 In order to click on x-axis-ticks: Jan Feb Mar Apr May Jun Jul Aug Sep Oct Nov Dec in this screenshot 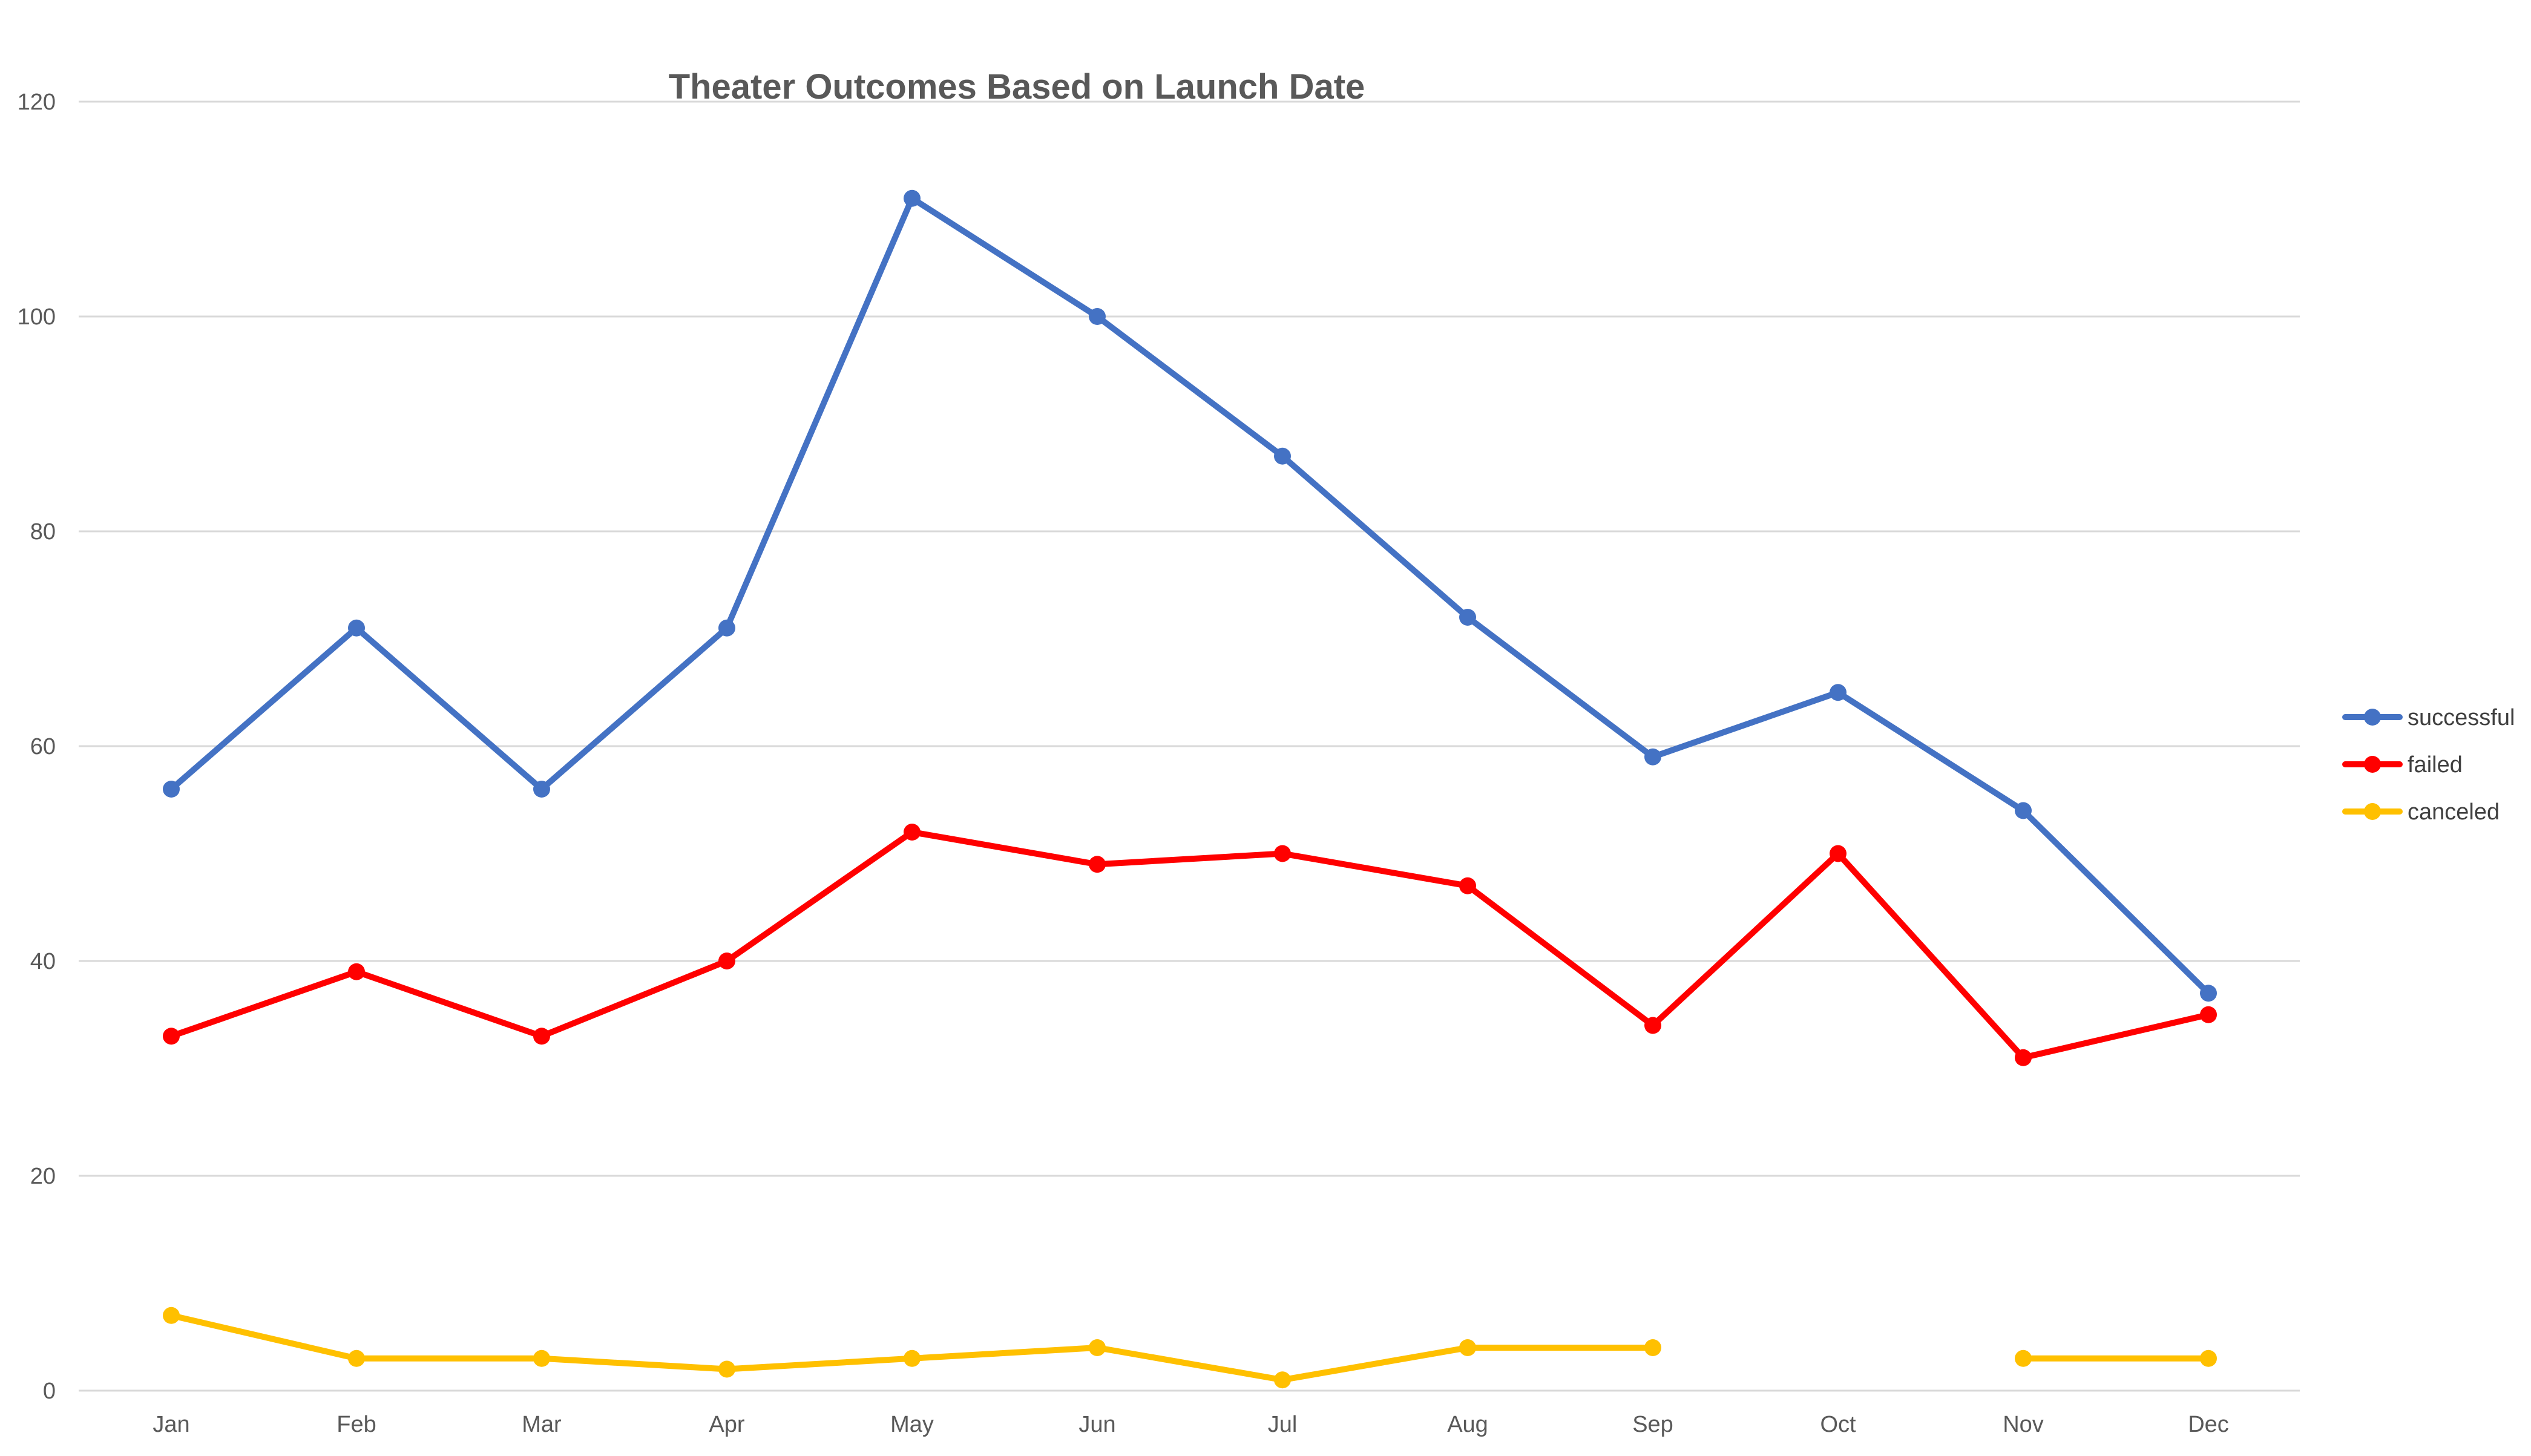, I will do `click(1190, 1424)`.